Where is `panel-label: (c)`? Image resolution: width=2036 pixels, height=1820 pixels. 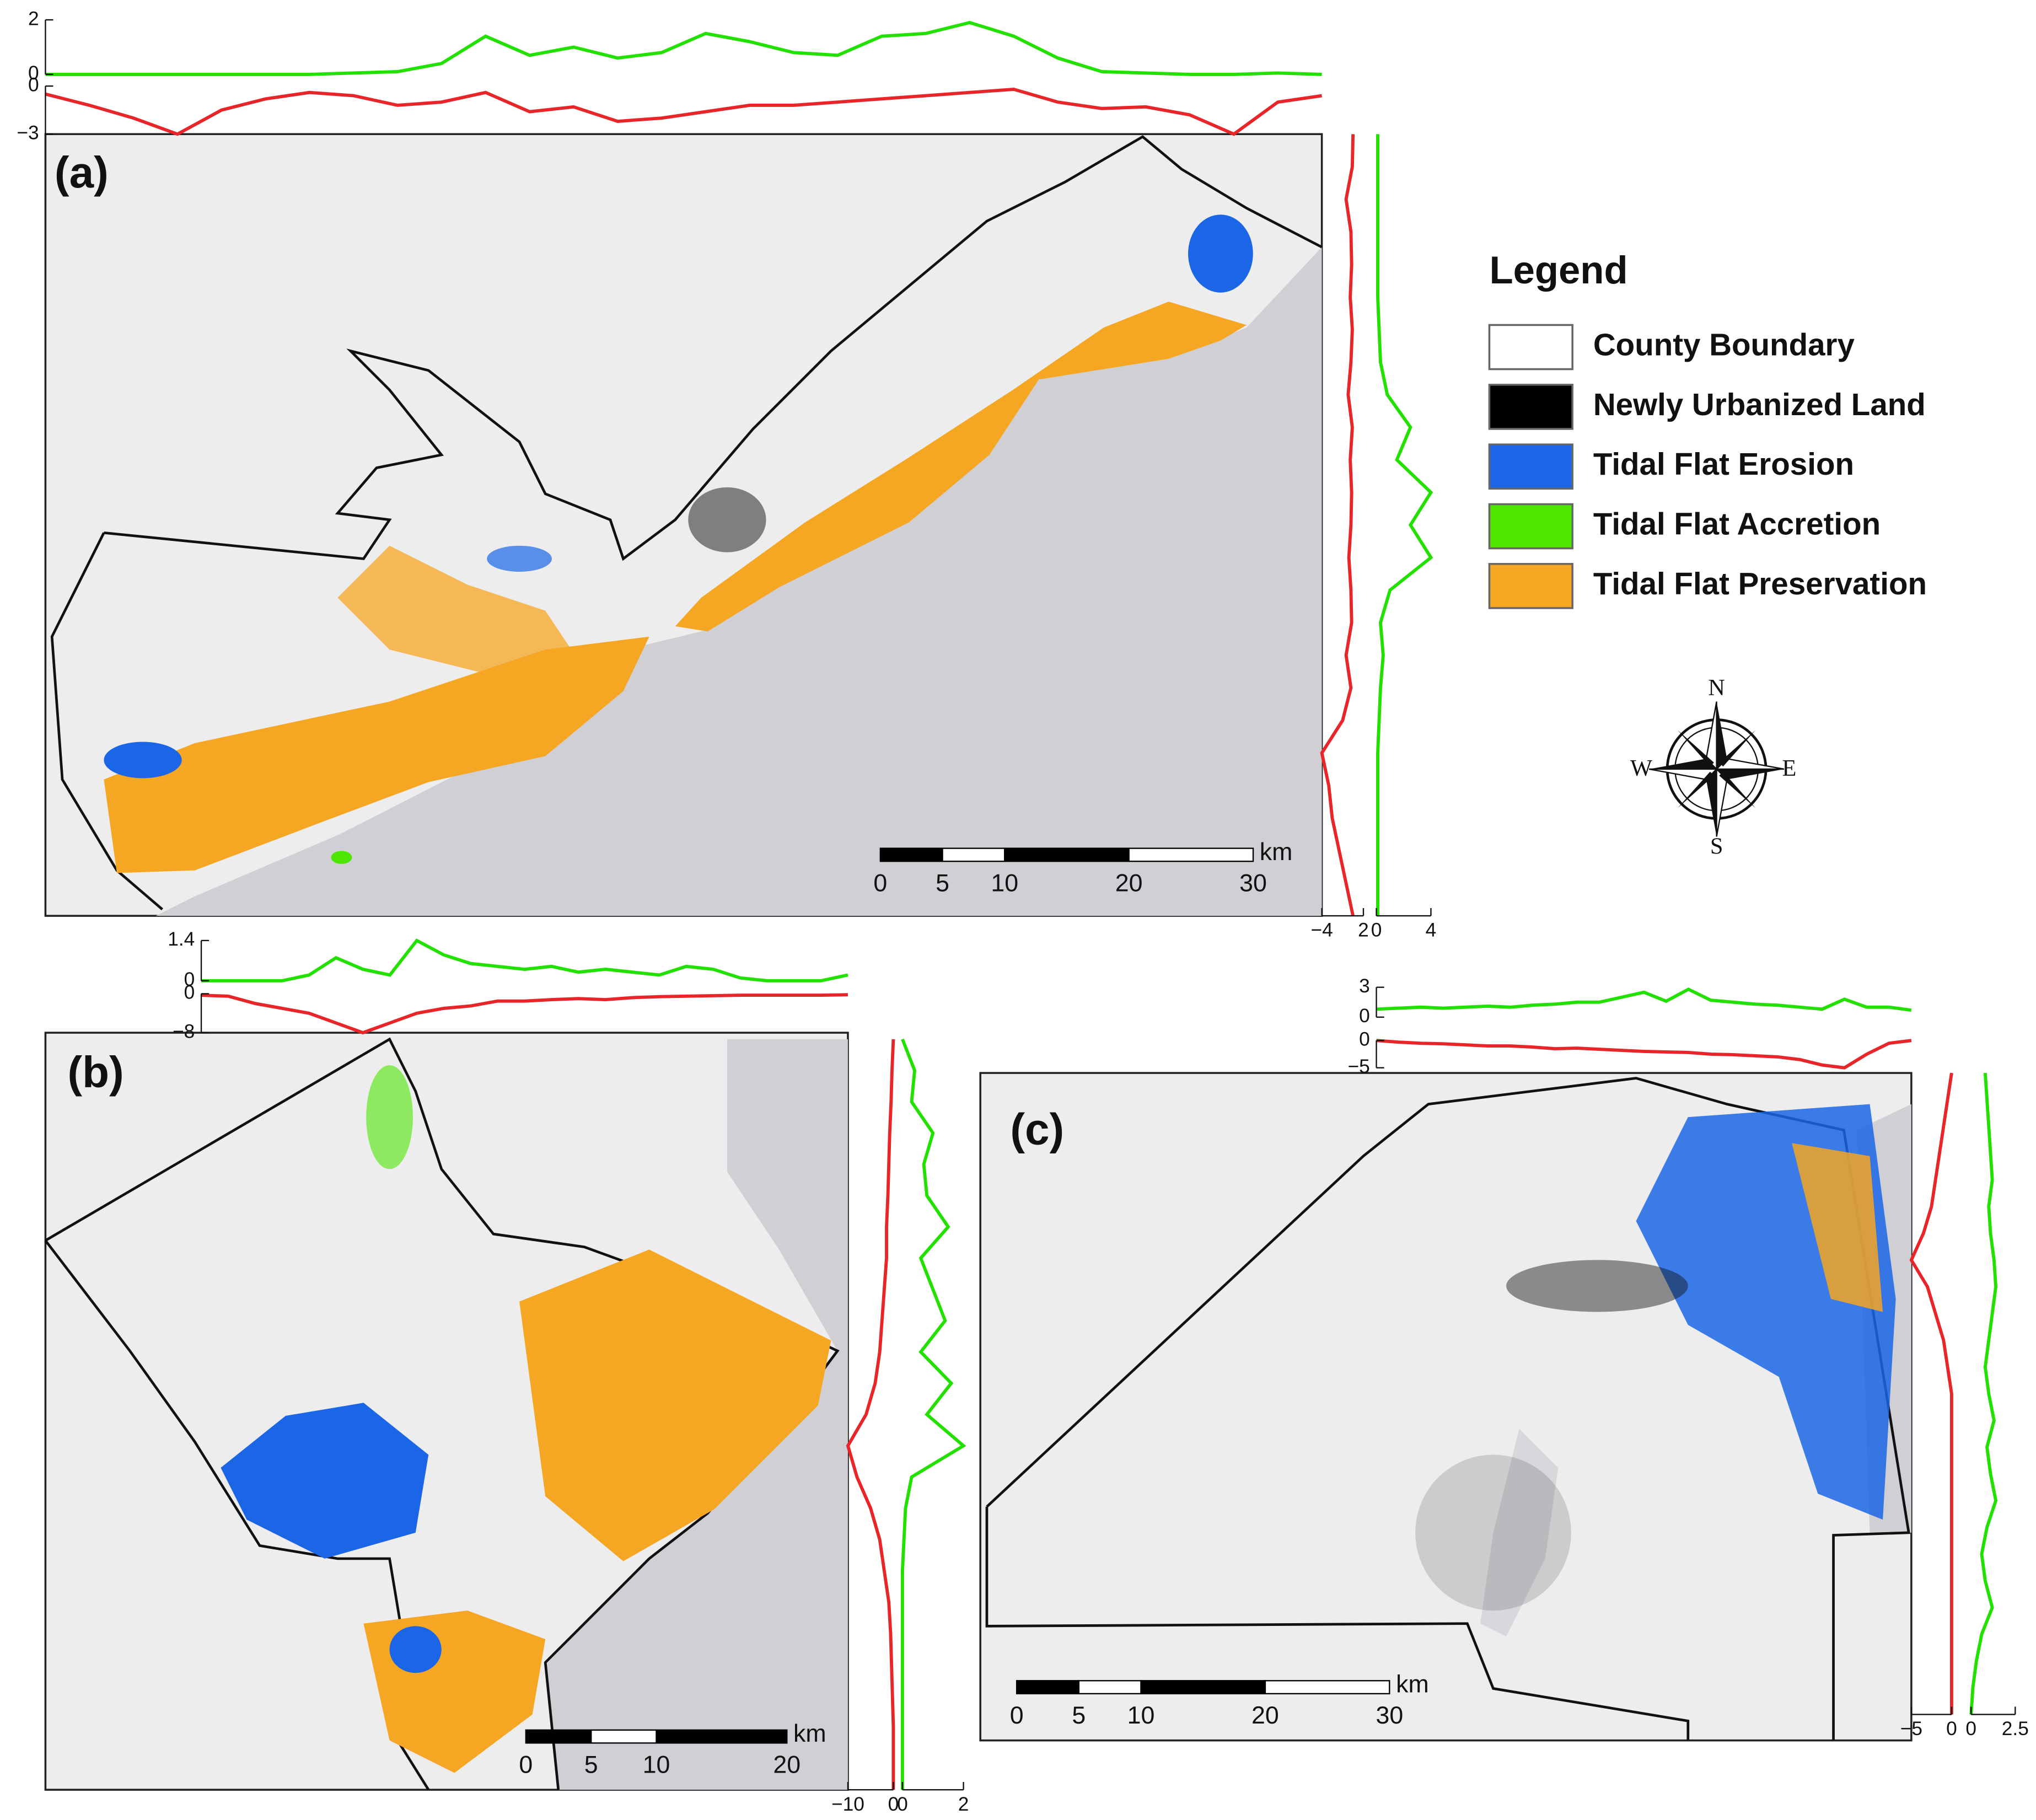
panel-label: (c) is located at coordinates (1037, 1129).